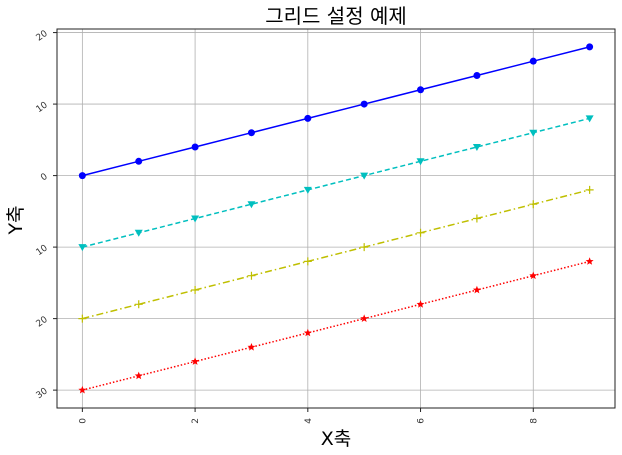  I want to click on y-tick-label: 30, so click(42, 393).